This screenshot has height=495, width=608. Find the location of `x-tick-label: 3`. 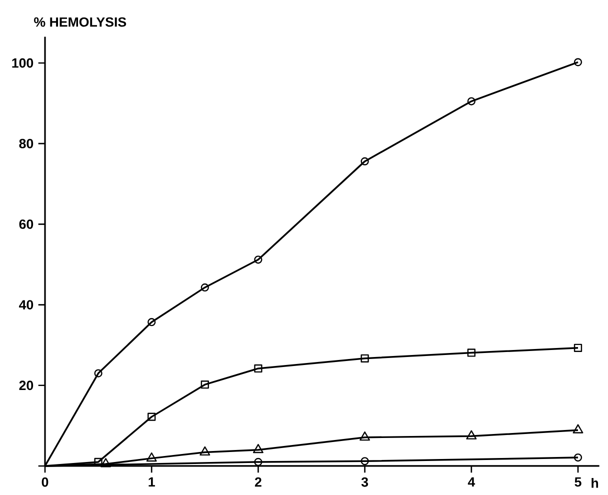

x-tick-label: 3 is located at coordinates (364, 482).